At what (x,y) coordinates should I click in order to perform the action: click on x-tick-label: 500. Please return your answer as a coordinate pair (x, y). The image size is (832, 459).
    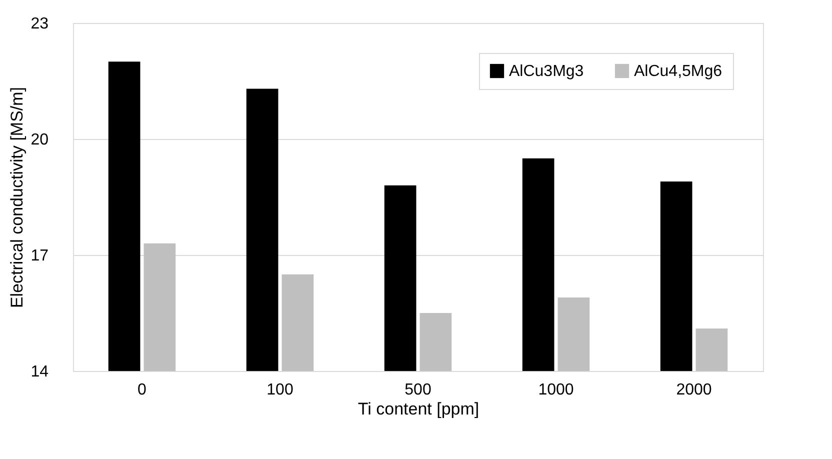
    Looking at the image, I should click on (418, 390).